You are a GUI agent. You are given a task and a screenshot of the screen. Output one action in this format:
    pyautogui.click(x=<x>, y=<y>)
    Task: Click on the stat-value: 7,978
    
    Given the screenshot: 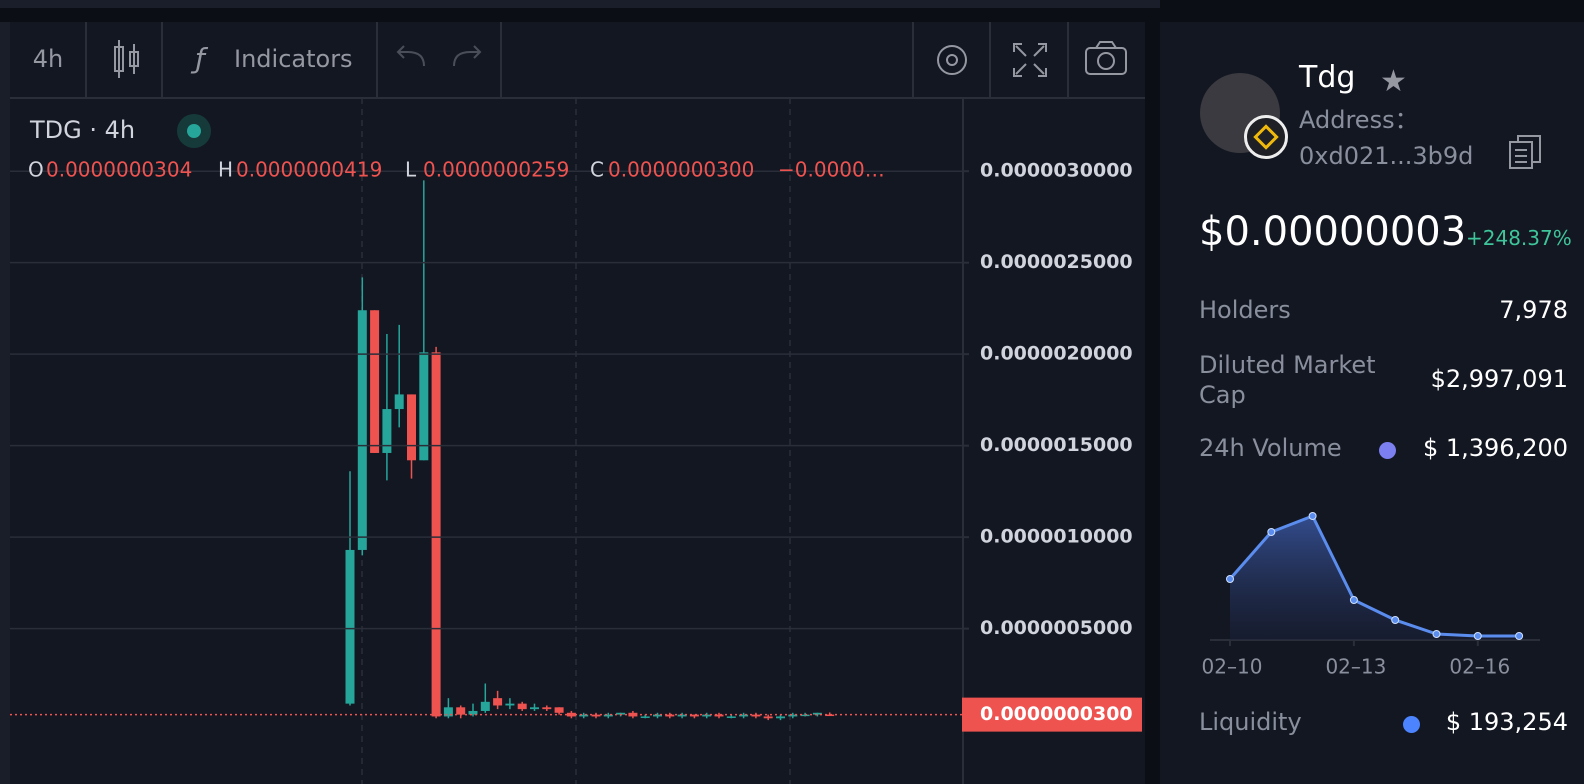 What is the action you would take?
    pyautogui.click(x=1533, y=310)
    